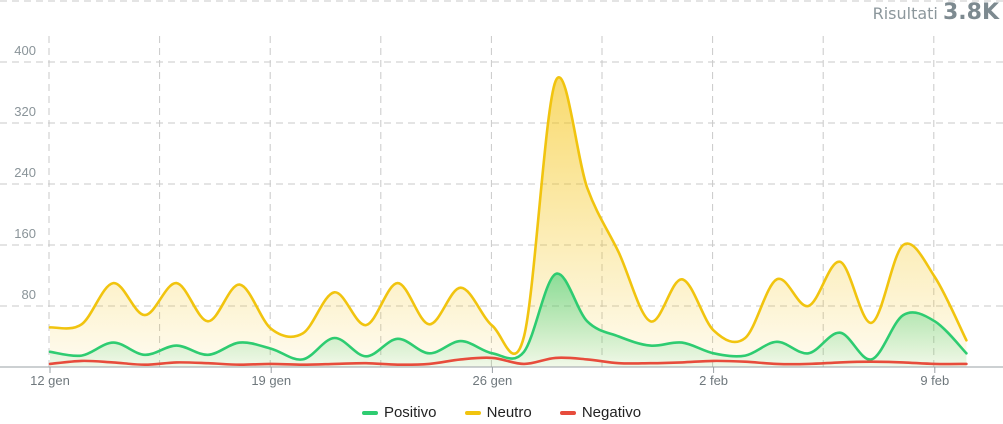  I want to click on legend-item-negativo: Negativo, so click(600, 412).